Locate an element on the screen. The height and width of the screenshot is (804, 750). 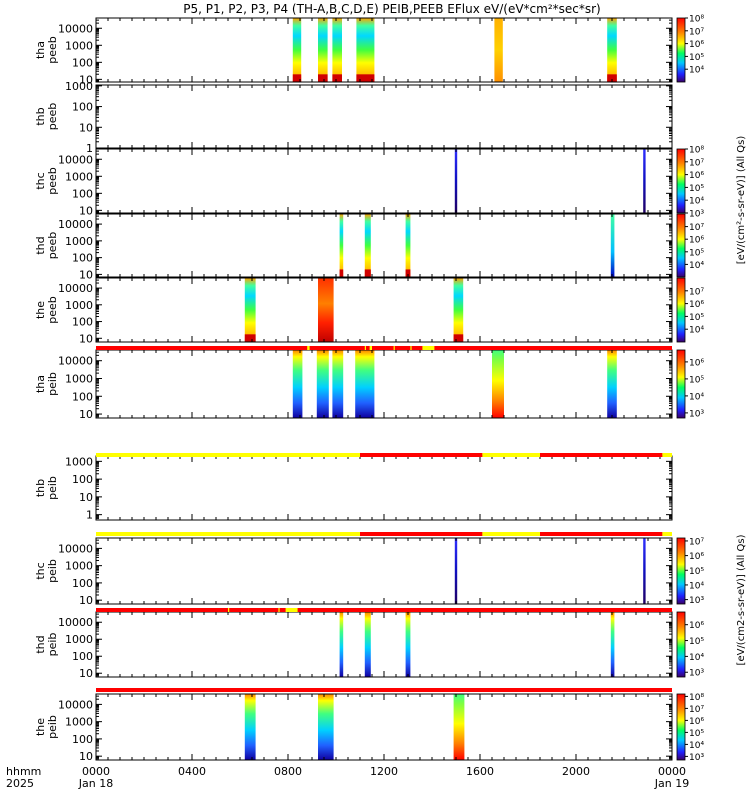
x-tick-date-label: Jan 18 is located at coordinates (95, 783).